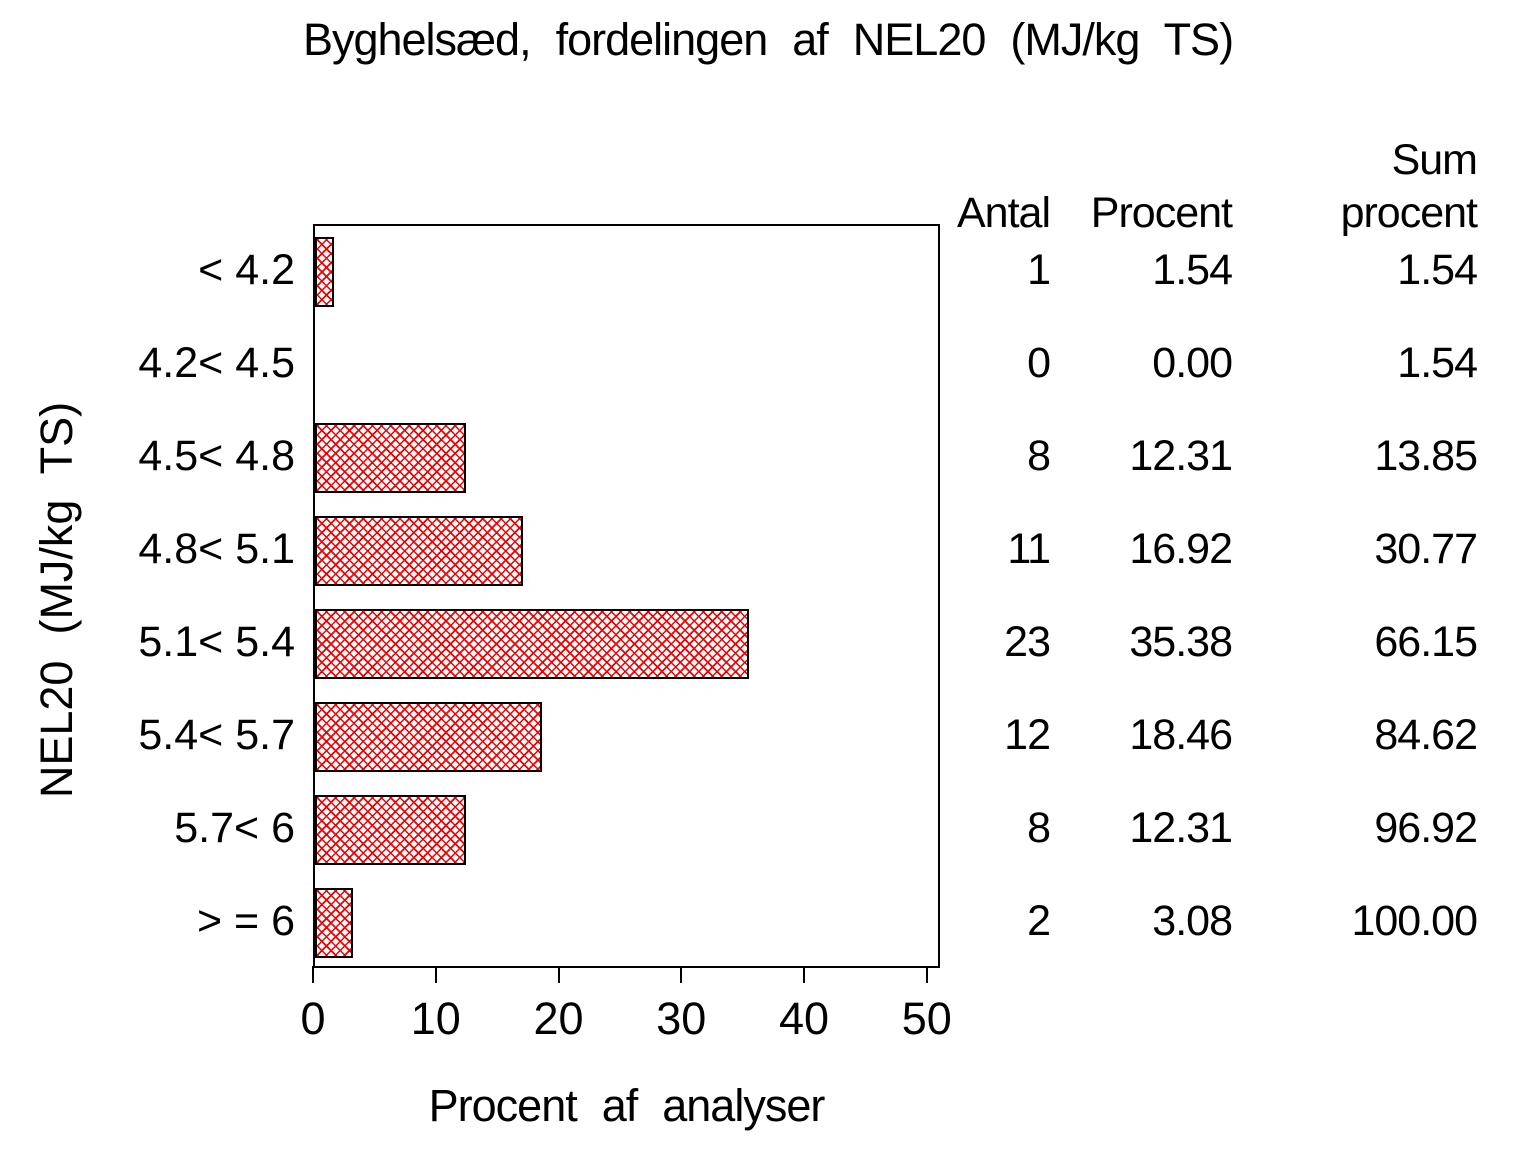 The height and width of the screenshot is (1152, 1536). I want to click on x-axis-tick-labels: 0 10 20 30 40 50, so click(625, 1019).